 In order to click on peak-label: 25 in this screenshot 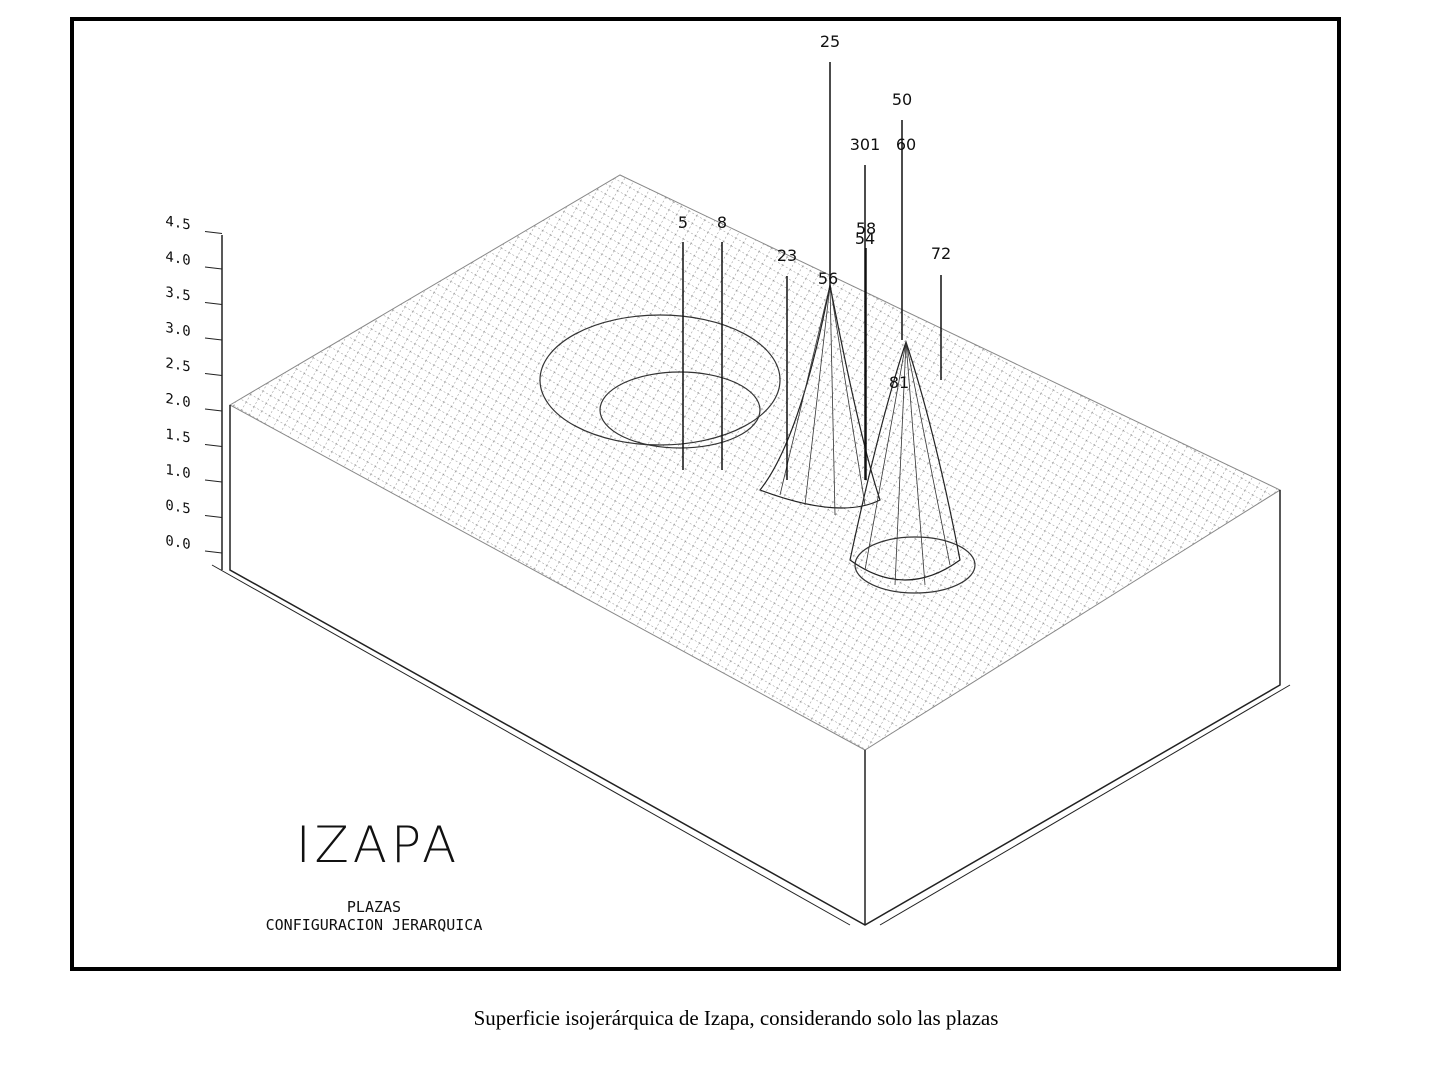, I will do `click(830, 41)`.